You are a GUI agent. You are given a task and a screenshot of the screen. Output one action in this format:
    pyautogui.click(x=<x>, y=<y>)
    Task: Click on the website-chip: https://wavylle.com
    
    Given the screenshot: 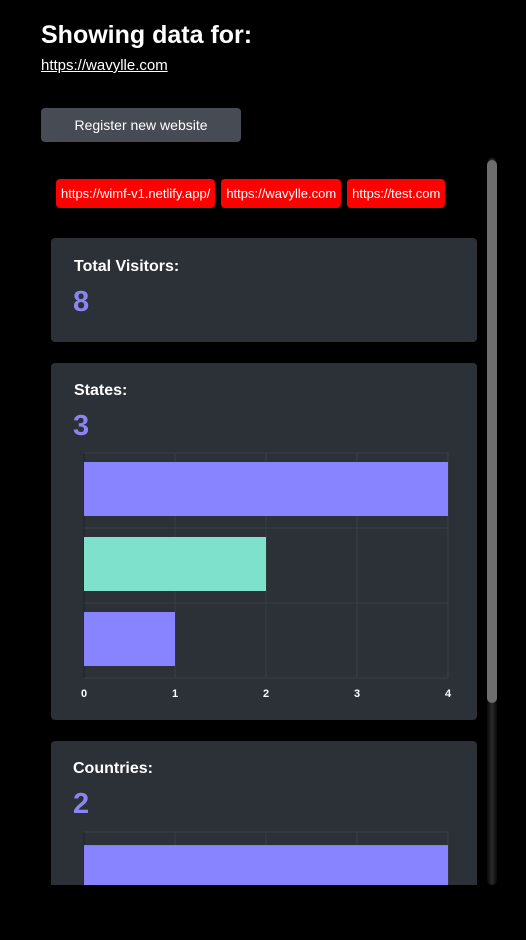 What is the action you would take?
    pyautogui.click(x=281, y=193)
    